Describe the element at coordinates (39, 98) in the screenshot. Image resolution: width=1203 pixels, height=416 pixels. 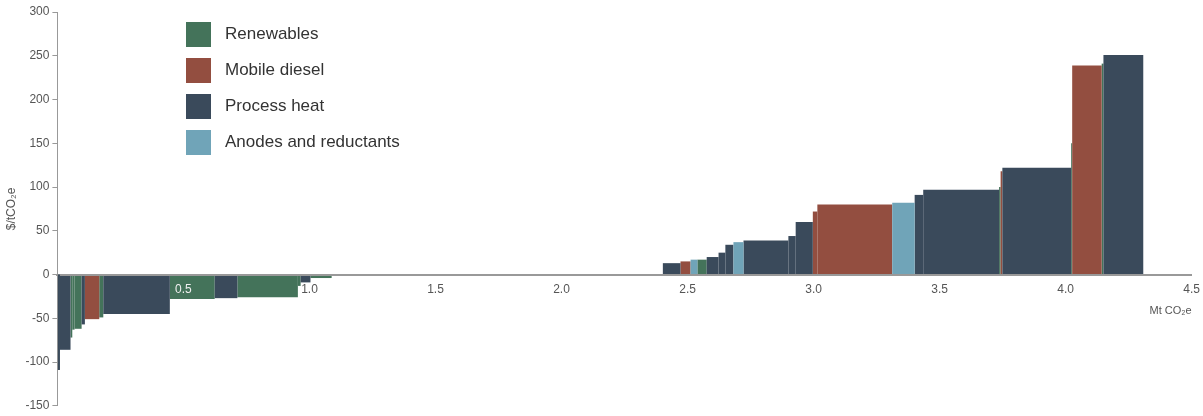
I see `y-tick-label: 200` at that location.